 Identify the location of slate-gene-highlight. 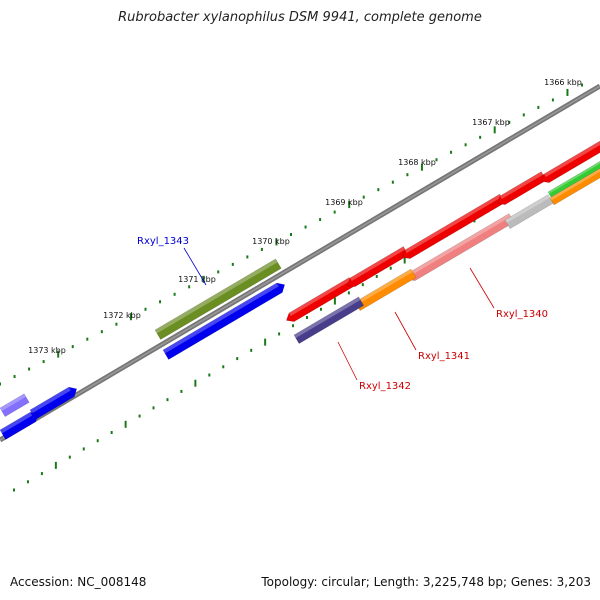
(327, 317).